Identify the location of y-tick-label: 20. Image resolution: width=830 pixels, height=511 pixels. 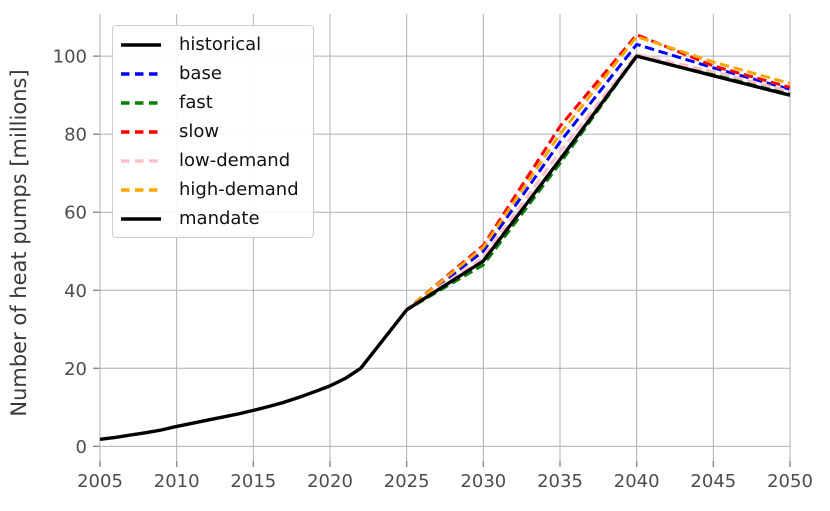
(75, 369).